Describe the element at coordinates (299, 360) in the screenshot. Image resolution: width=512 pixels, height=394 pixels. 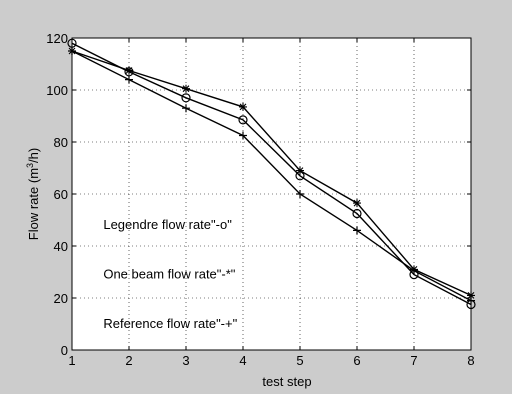
I see `x-tick-label: 5` at that location.